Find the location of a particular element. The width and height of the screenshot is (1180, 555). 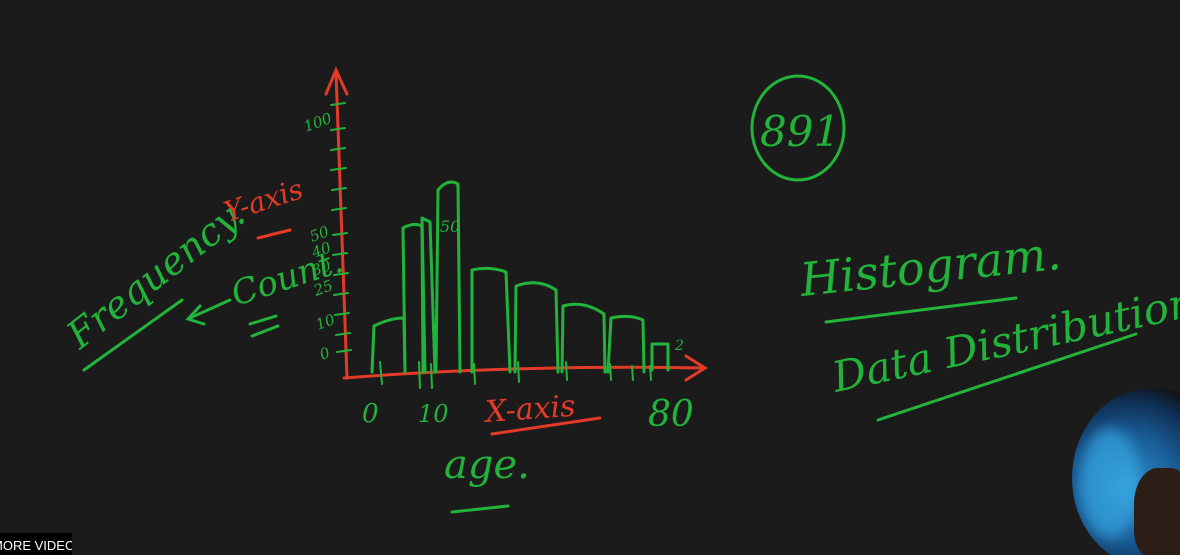

y-tick-10: 10 is located at coordinates (325, 322).